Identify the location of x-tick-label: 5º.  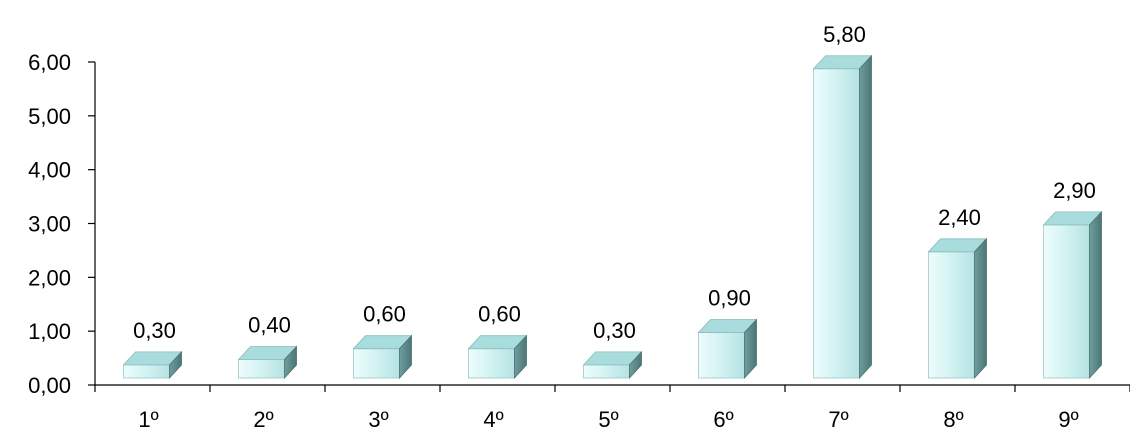
(608, 418).